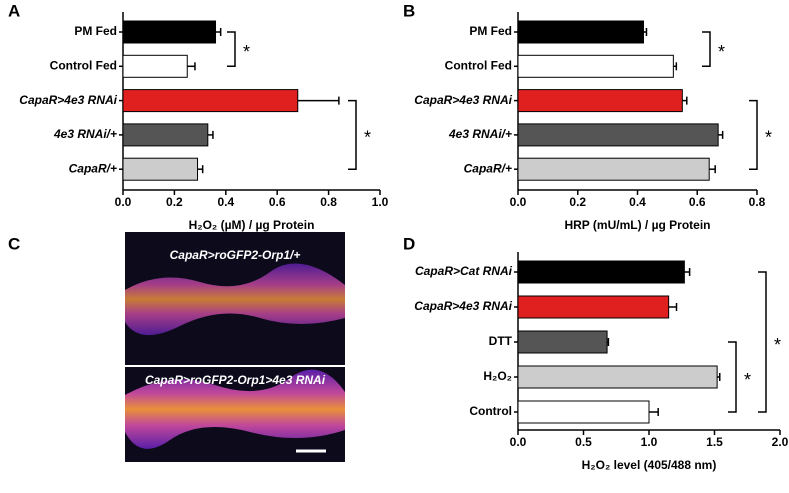 This screenshot has height=493, width=789. I want to click on y-tick-label: CapaR>Cat RNAi, so click(464, 271).